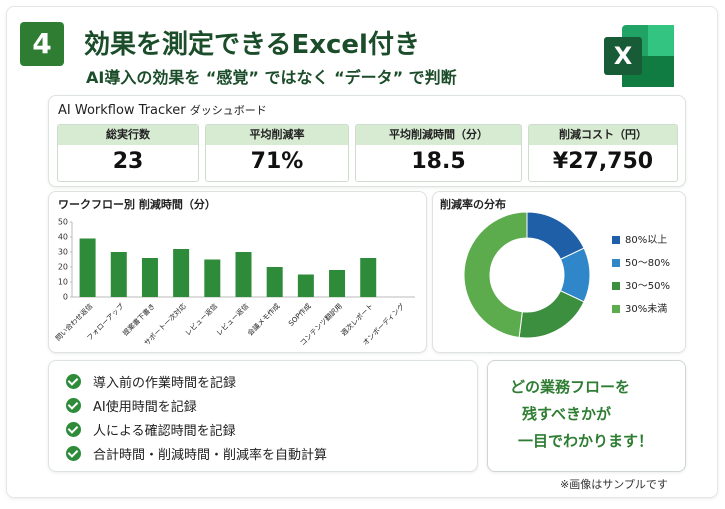 This screenshot has width=725, height=509. I want to click on check-item: 導入前の作業時間を記録, so click(151, 381).